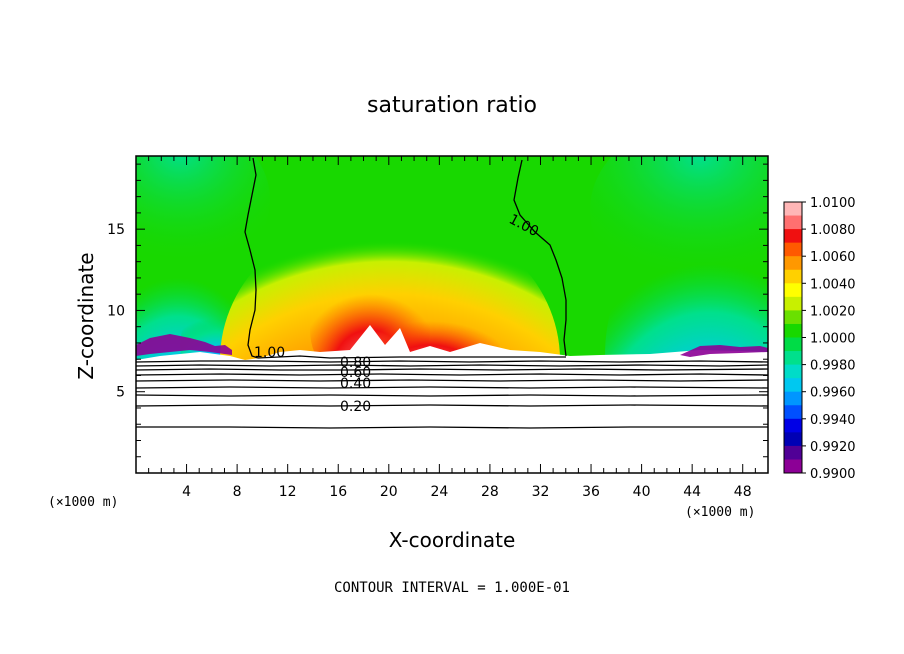  I want to click on colorbar-label: 0.9980, so click(833, 366).